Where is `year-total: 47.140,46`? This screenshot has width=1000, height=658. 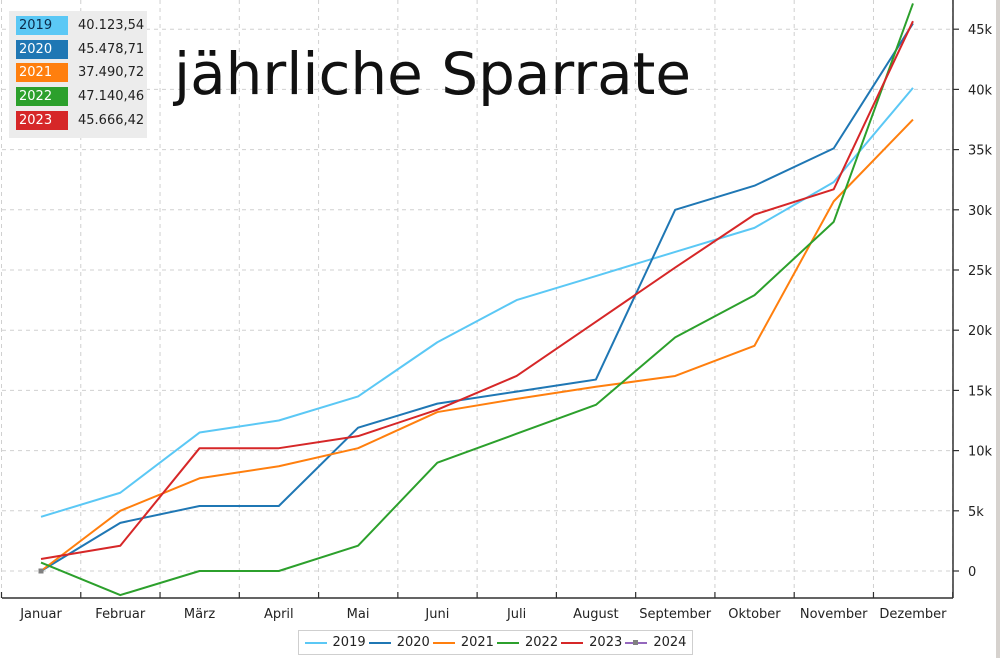
year-total: 47.140,46 is located at coordinates (111, 96).